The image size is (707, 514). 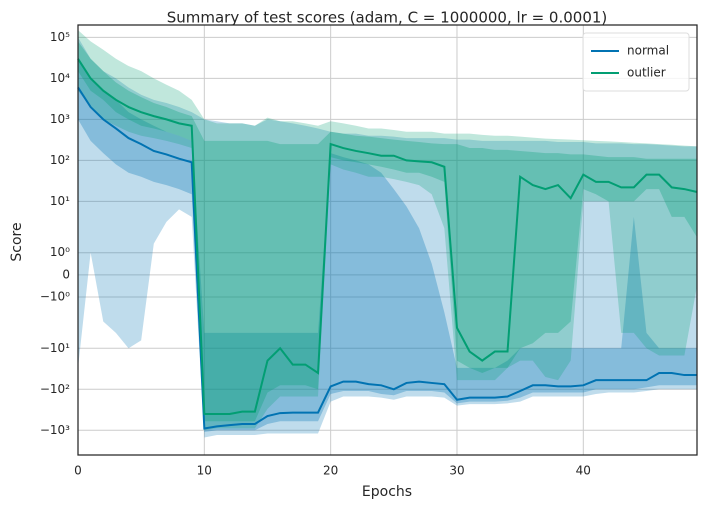 What do you see at coordinates (60, 37) in the screenshot?
I see `y-tick-label: 10⁵` at bounding box center [60, 37].